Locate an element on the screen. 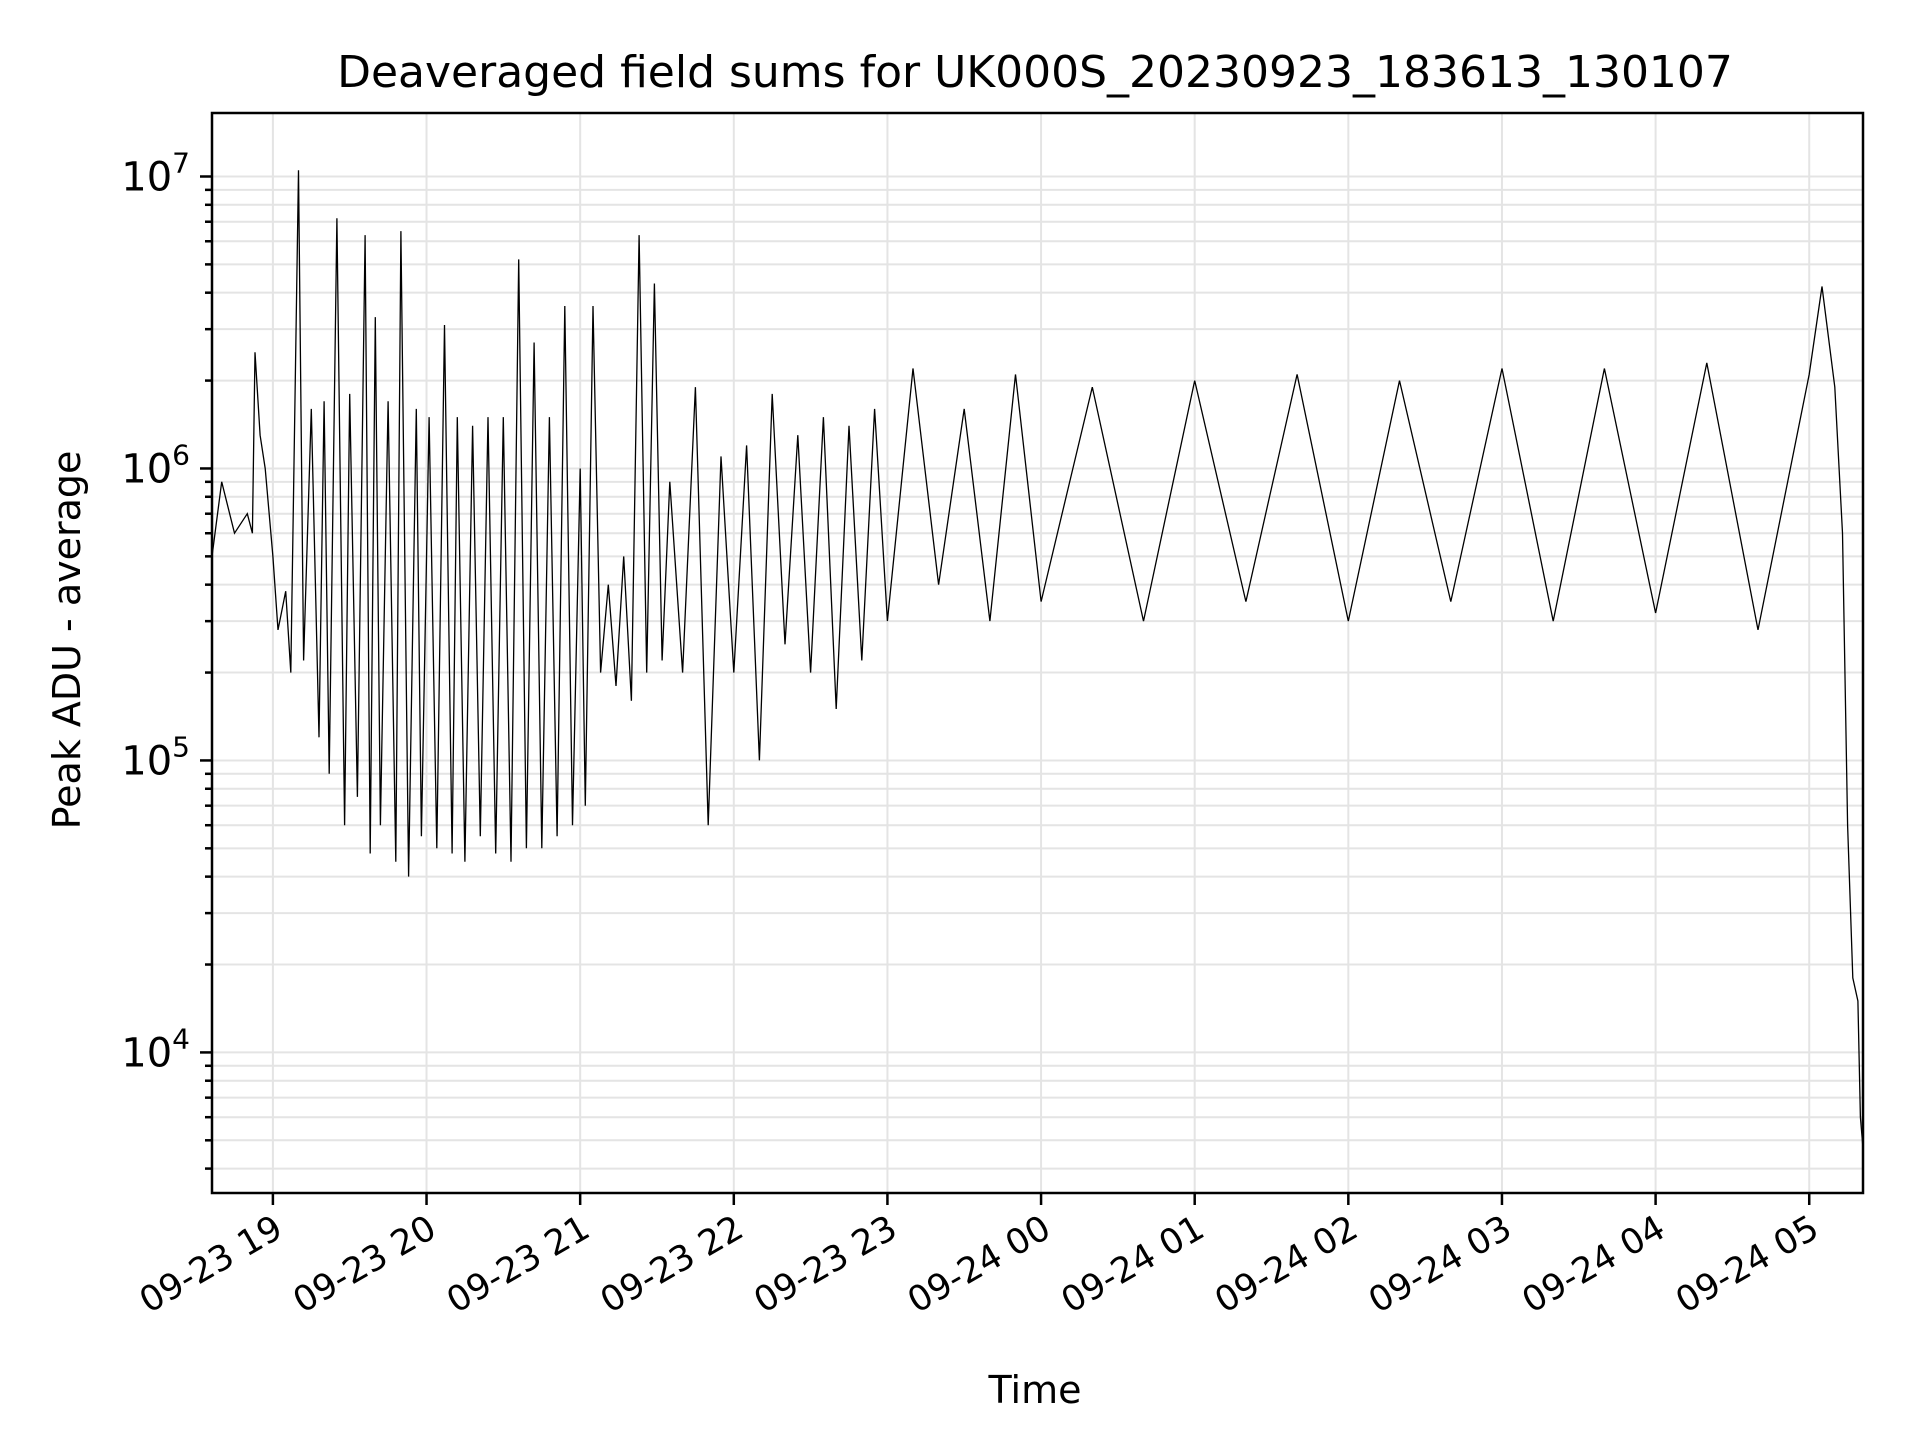 Image resolution: width=1920 pixels, height=1440 pixels. y-tick-label: 10⁶ is located at coordinates (155, 465).